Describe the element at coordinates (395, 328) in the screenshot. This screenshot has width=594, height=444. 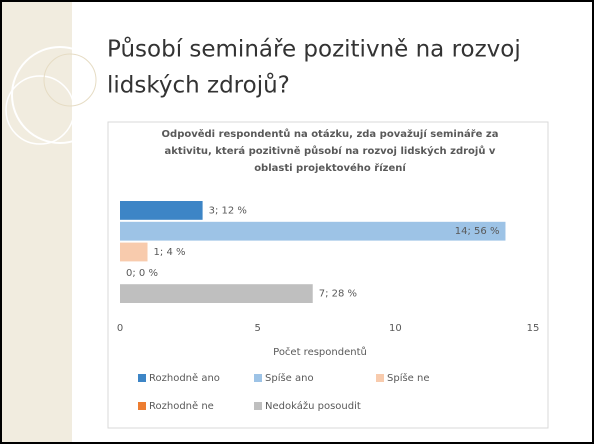
I see `x-tick-label: 10` at that location.